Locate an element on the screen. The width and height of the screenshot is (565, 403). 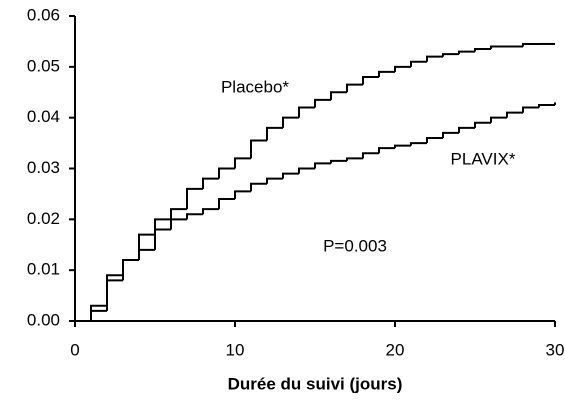
annotation: P=0.003 is located at coordinates (355, 245).